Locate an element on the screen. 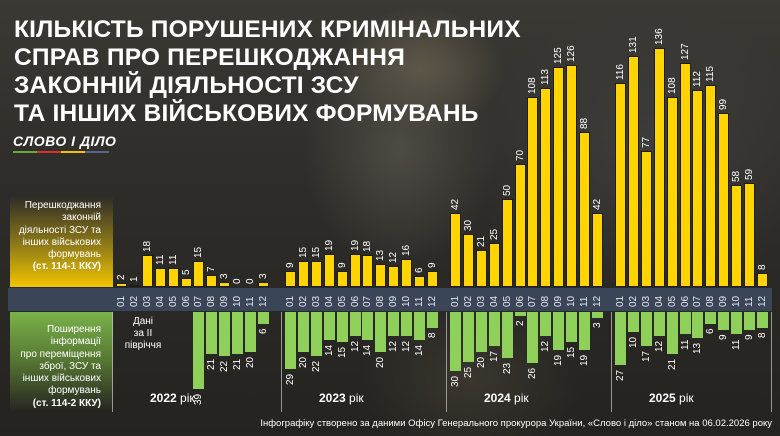 The image size is (780, 436). value-label: 7 is located at coordinates (212, 269).